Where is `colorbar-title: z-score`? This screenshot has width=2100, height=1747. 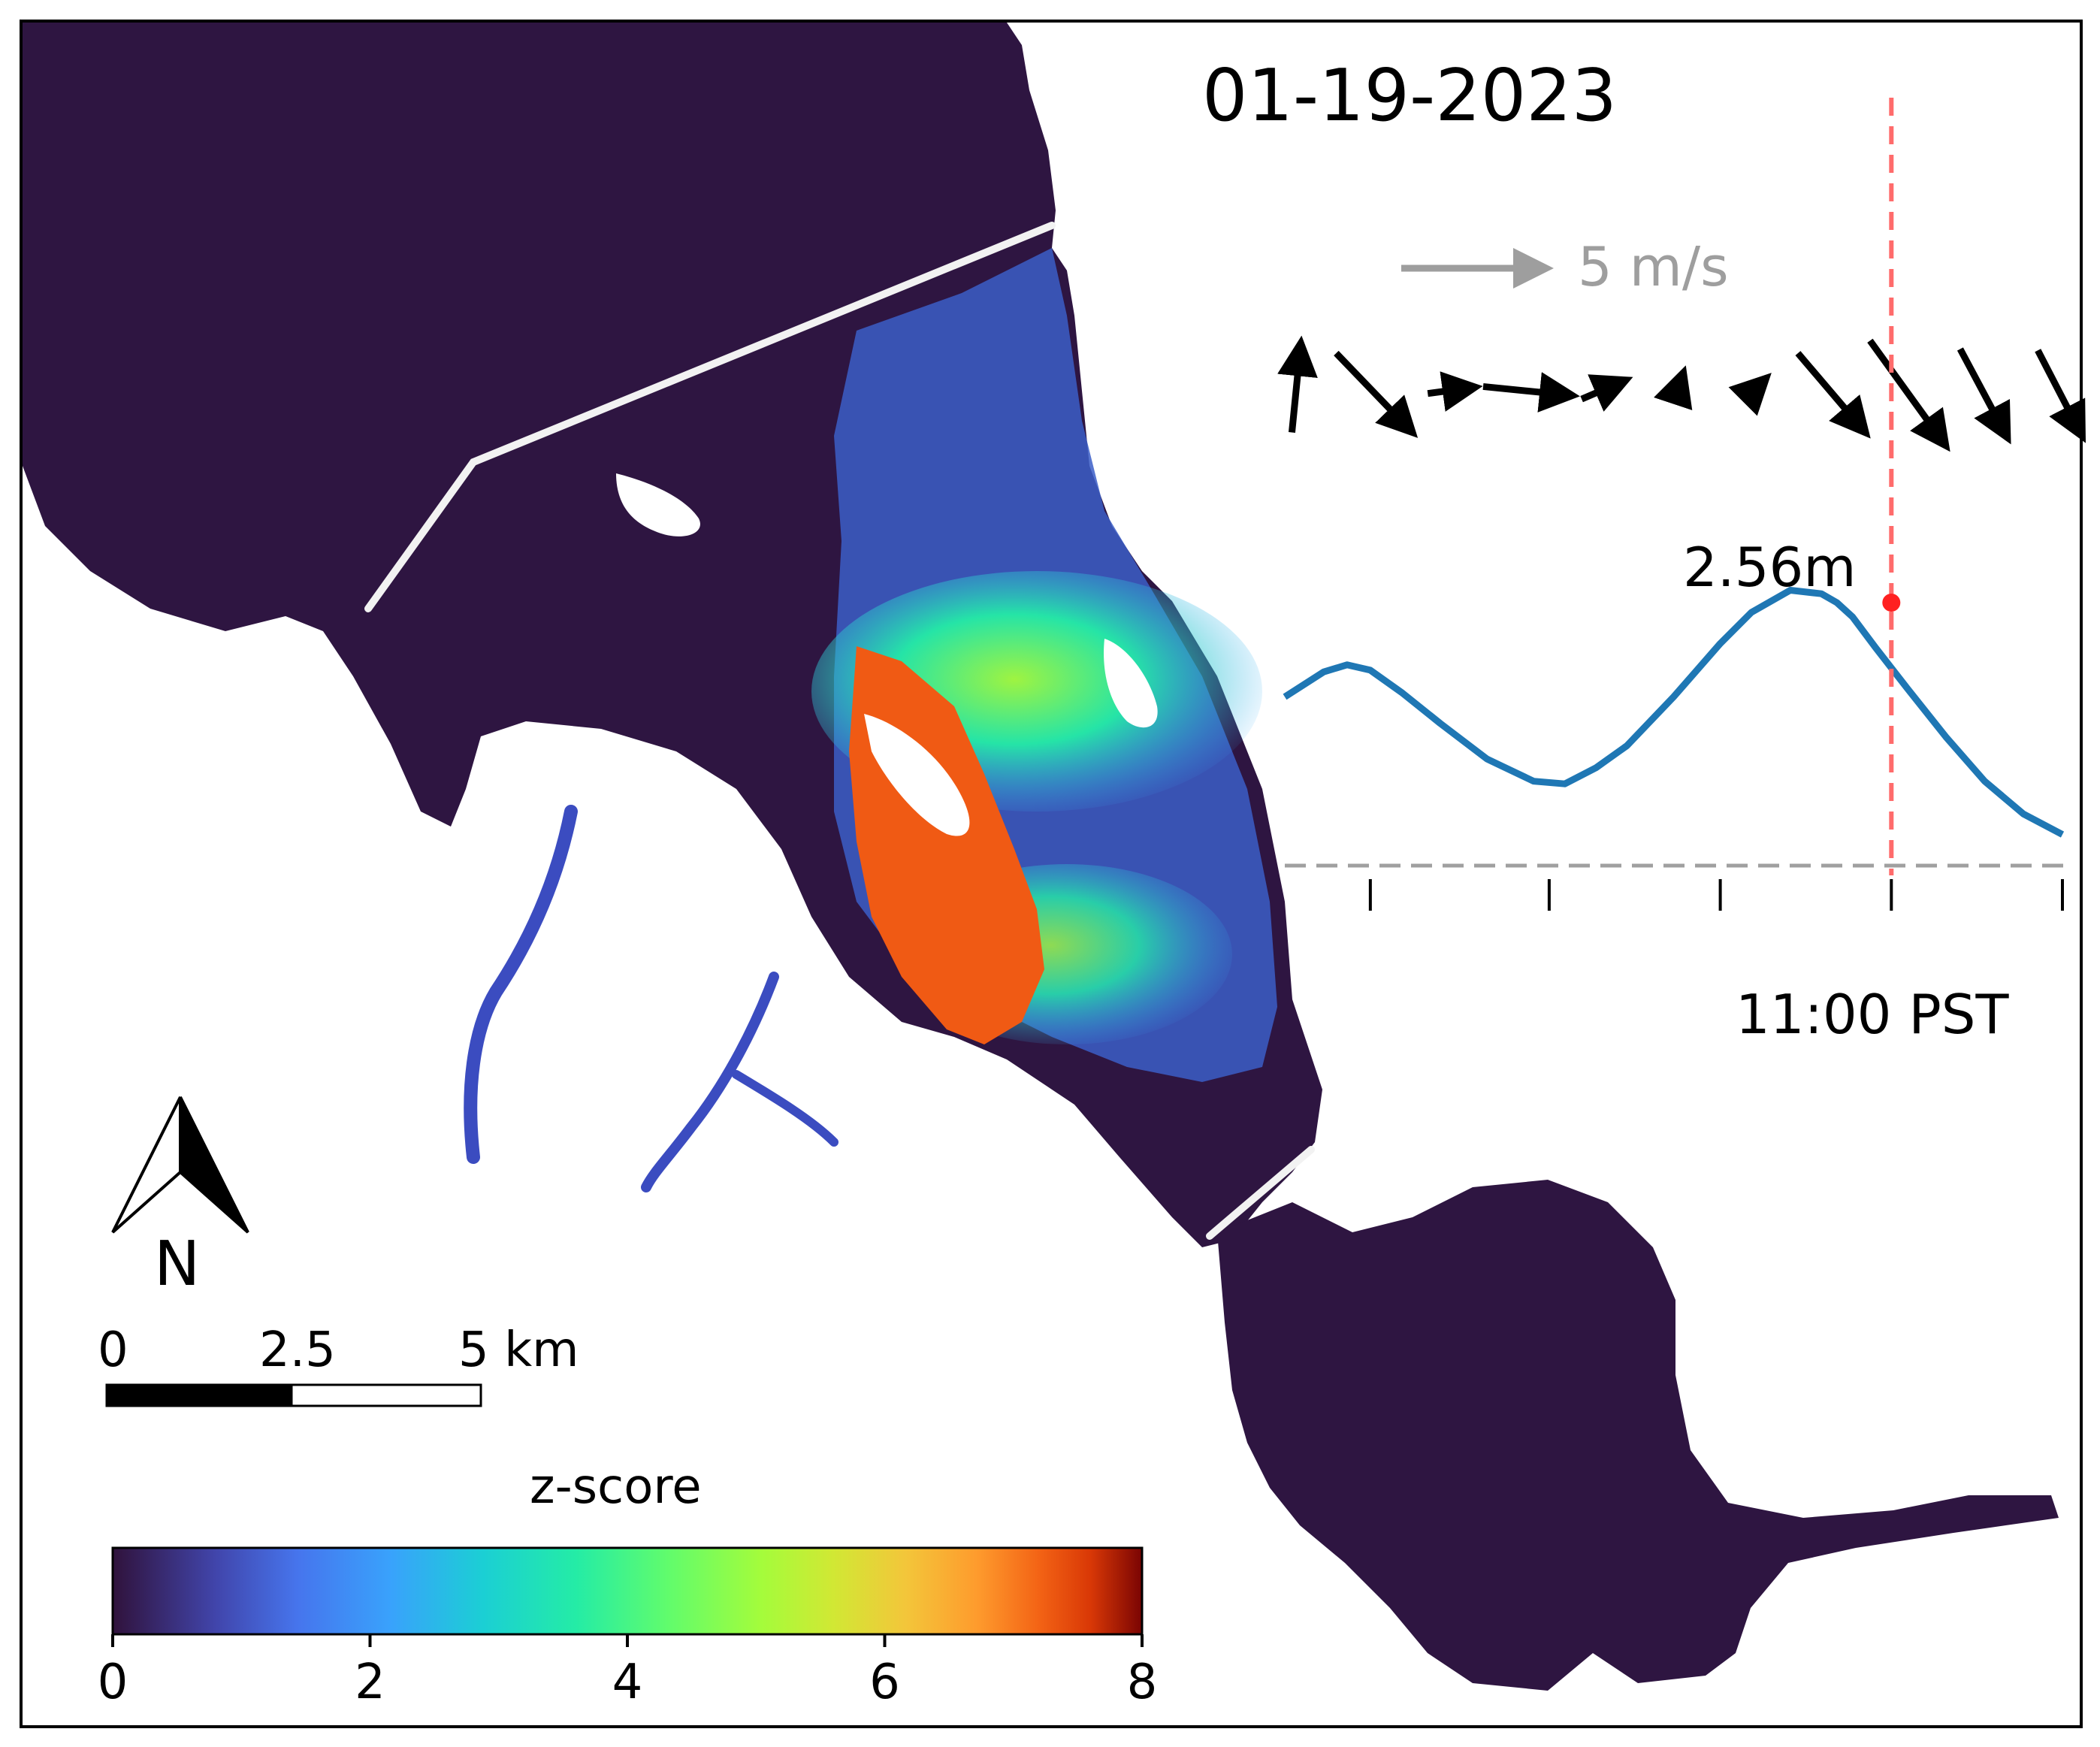
colorbar-title: z-score is located at coordinates (616, 1487).